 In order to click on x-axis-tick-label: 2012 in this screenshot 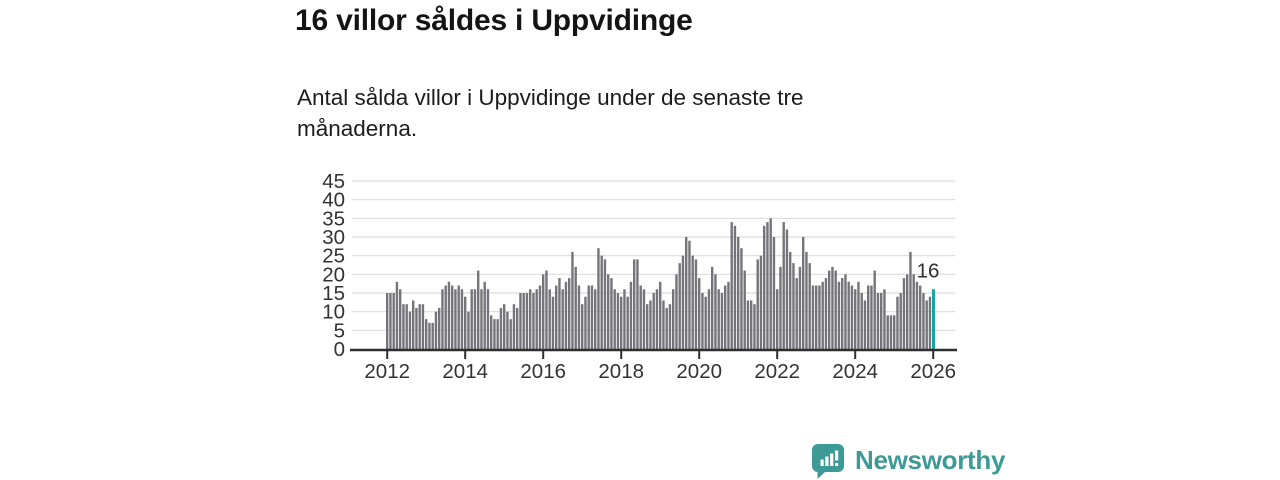, I will do `click(387, 371)`.